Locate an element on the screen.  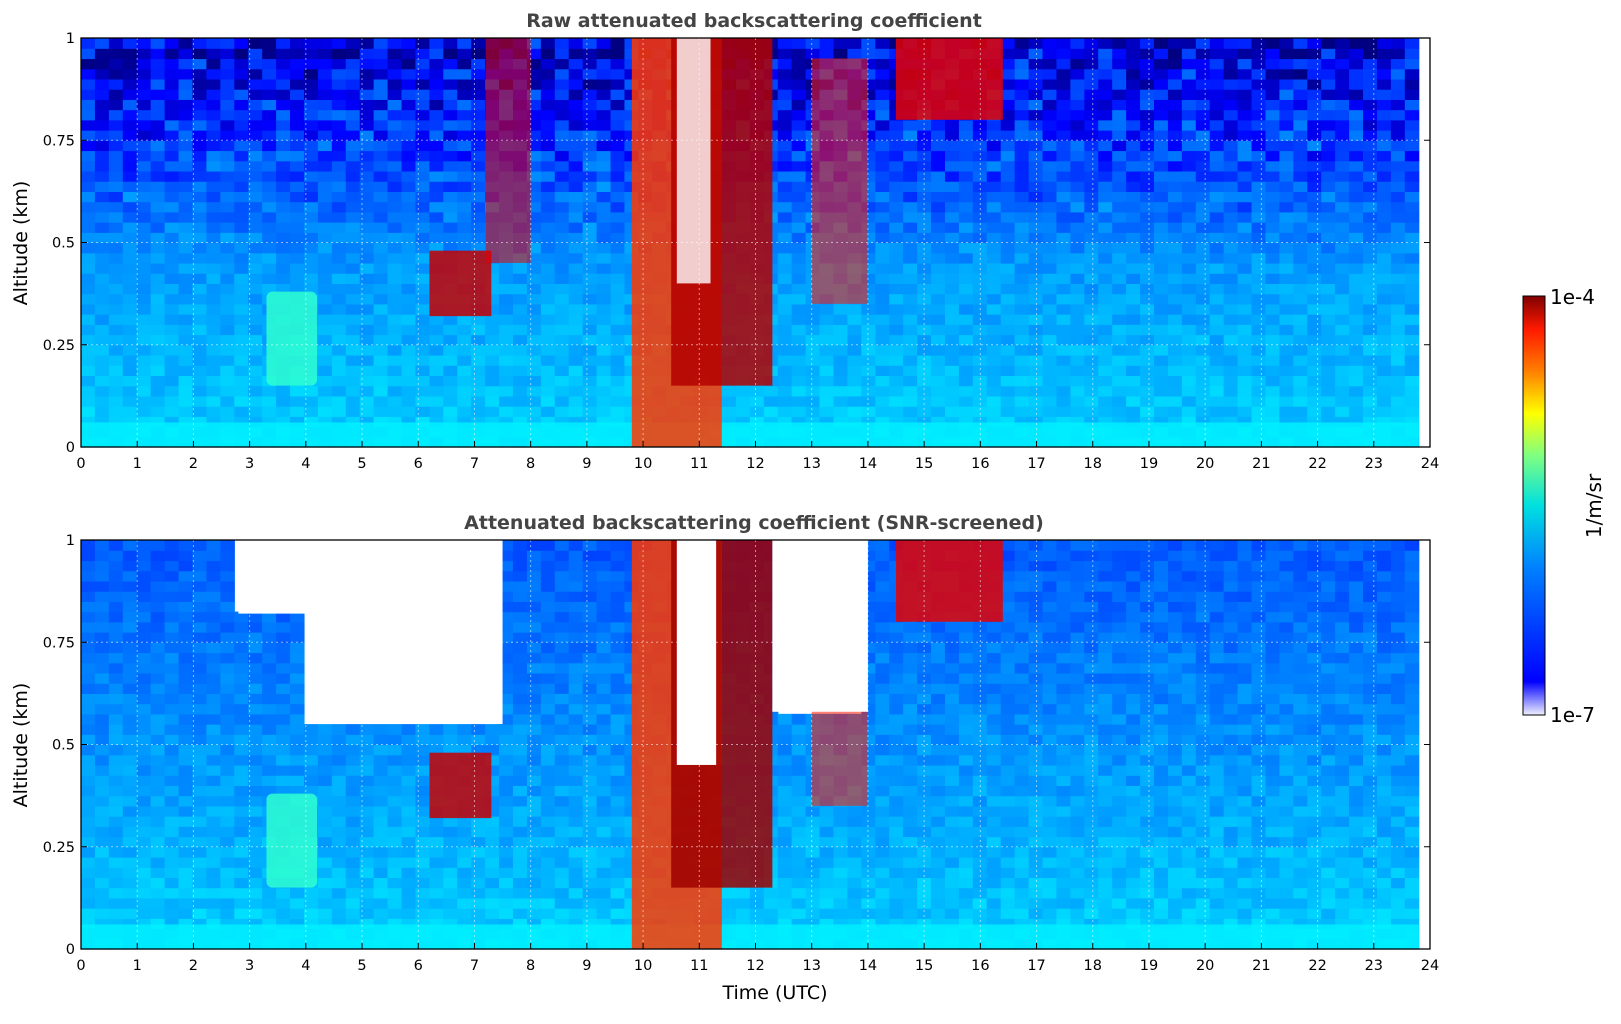
feature-cloud-streaks is located at coordinates (840, 180).